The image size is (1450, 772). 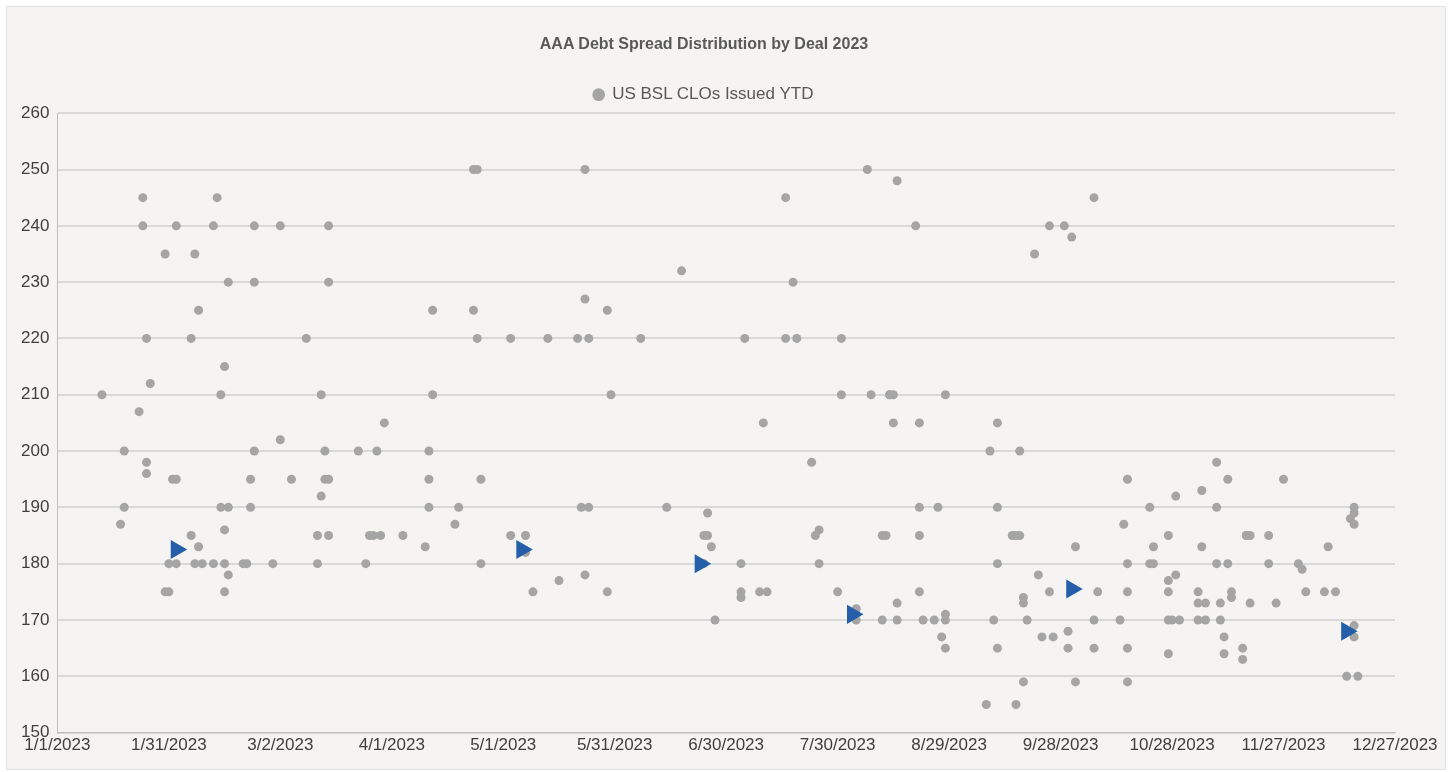 What do you see at coordinates (35, 450) in the screenshot?
I see `y-tick-label: 200` at bounding box center [35, 450].